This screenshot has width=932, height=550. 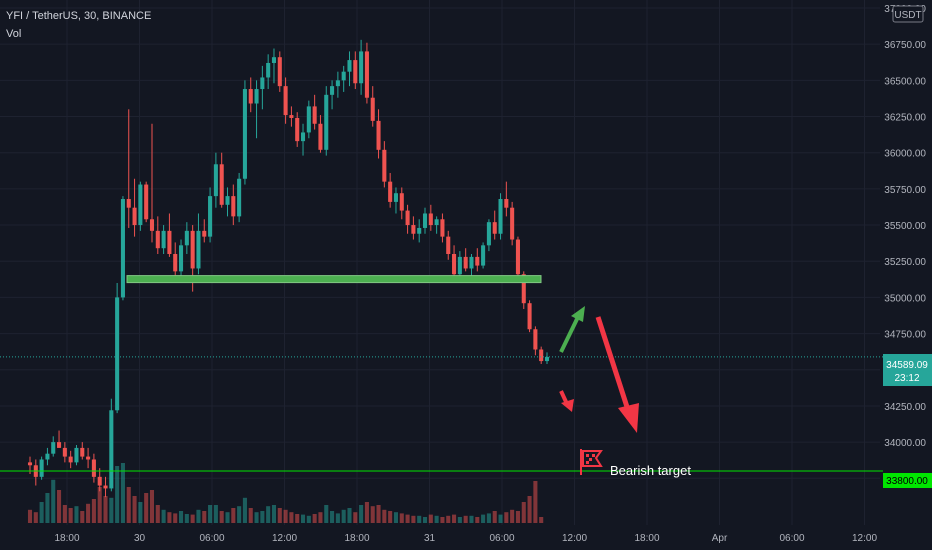 What do you see at coordinates (908, 14) in the screenshot?
I see `currency-badge: USDT` at bounding box center [908, 14].